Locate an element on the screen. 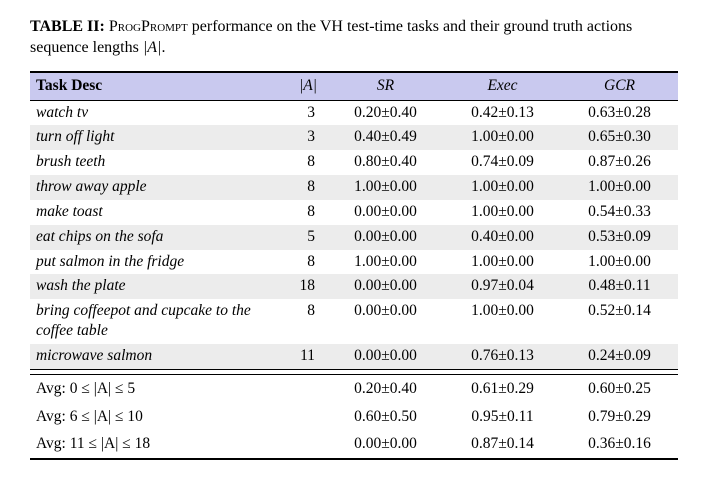 The width and height of the screenshot is (706, 492). table-row: watch tv 3 0.20±0.40 0.42±0.13 0.63±0.28 is located at coordinates (354, 112).